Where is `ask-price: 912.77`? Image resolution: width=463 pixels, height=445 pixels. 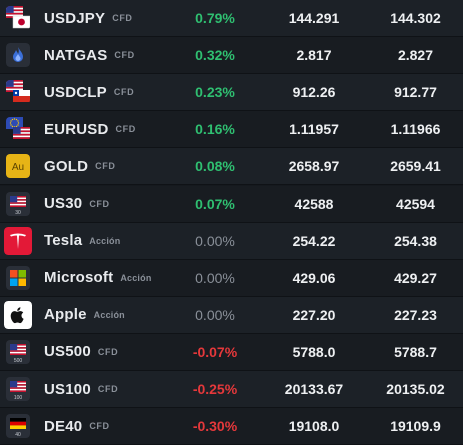
ask-price: 912.77 is located at coordinates (415, 92).